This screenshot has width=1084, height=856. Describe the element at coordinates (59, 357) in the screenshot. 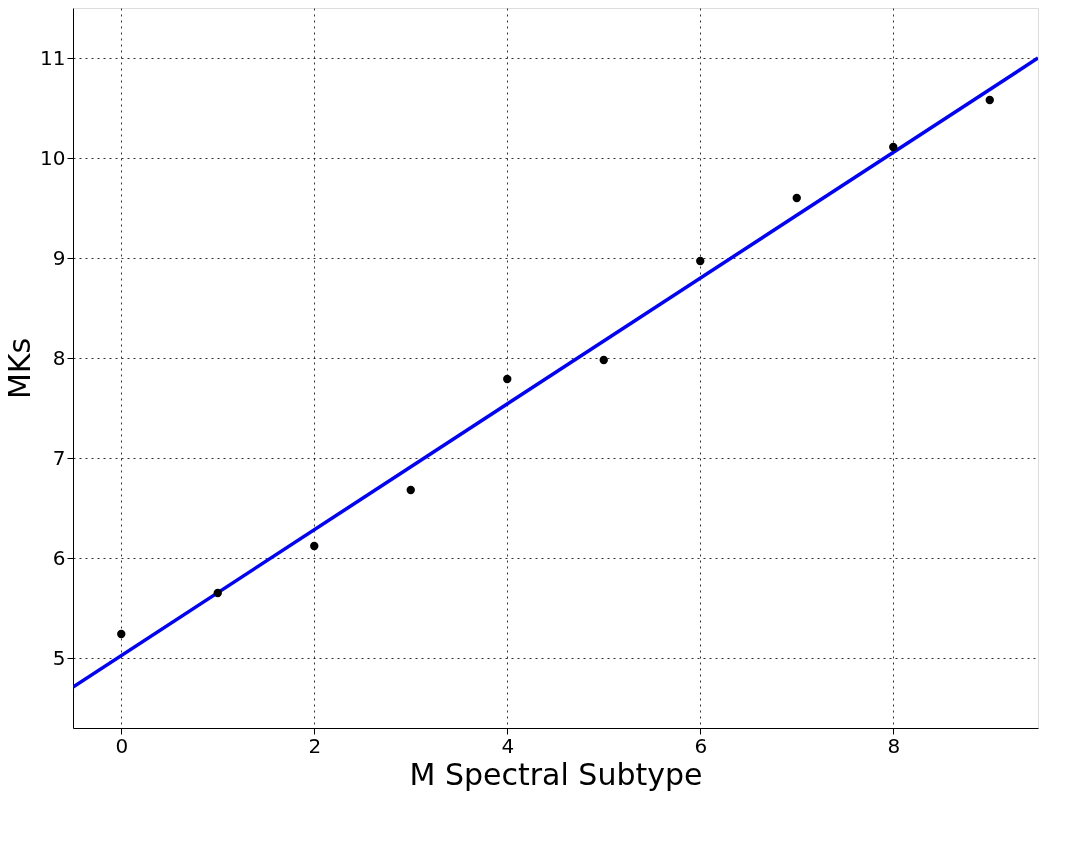

I see `y-tick-label: 8` at that location.